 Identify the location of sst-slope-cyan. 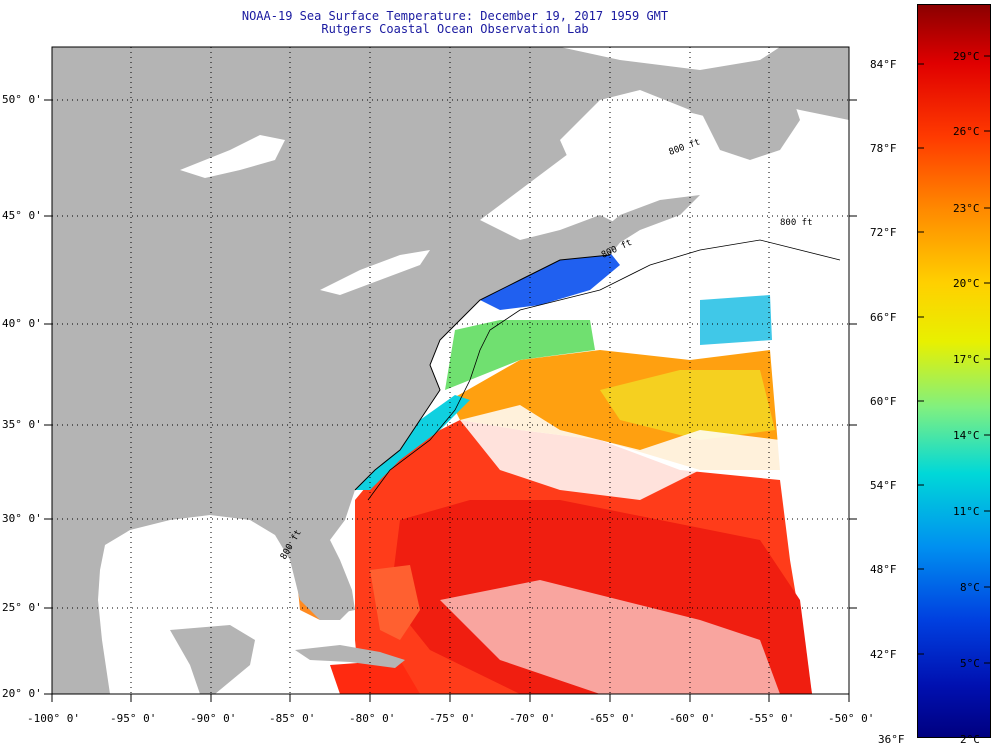
(736, 320).